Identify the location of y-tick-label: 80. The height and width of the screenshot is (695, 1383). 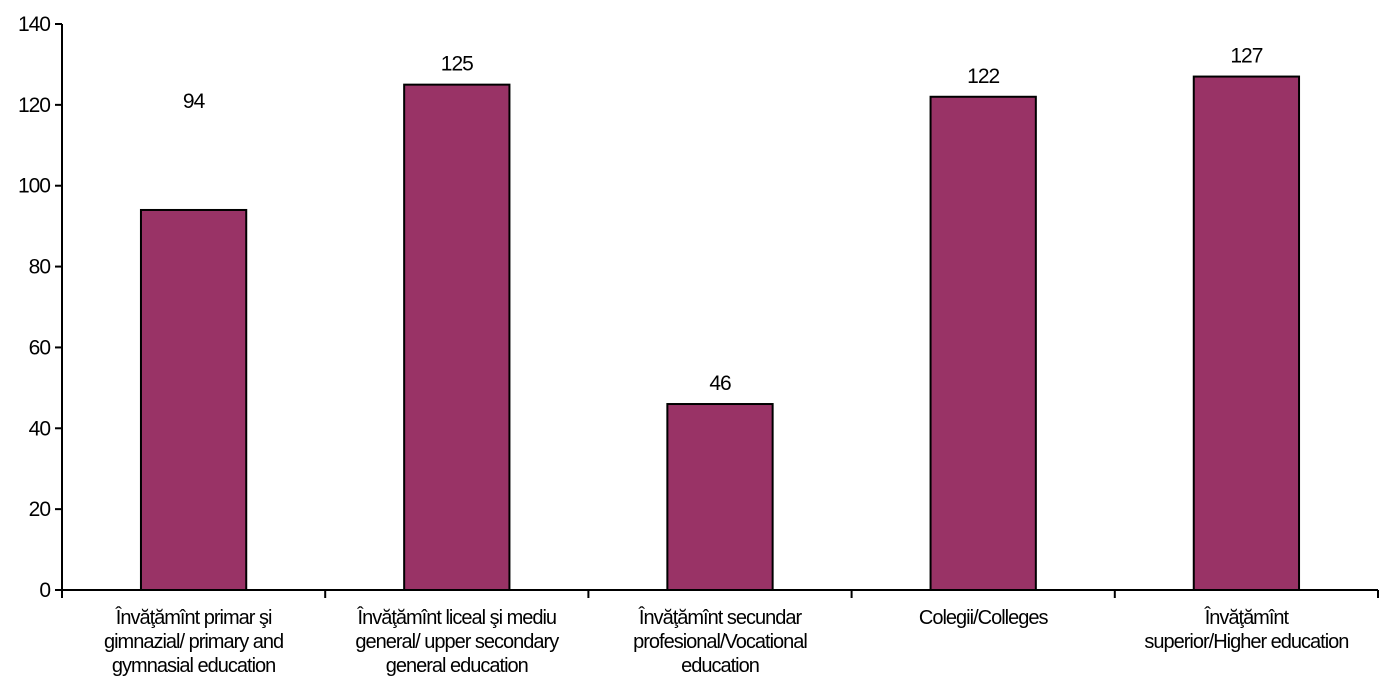
(40, 267).